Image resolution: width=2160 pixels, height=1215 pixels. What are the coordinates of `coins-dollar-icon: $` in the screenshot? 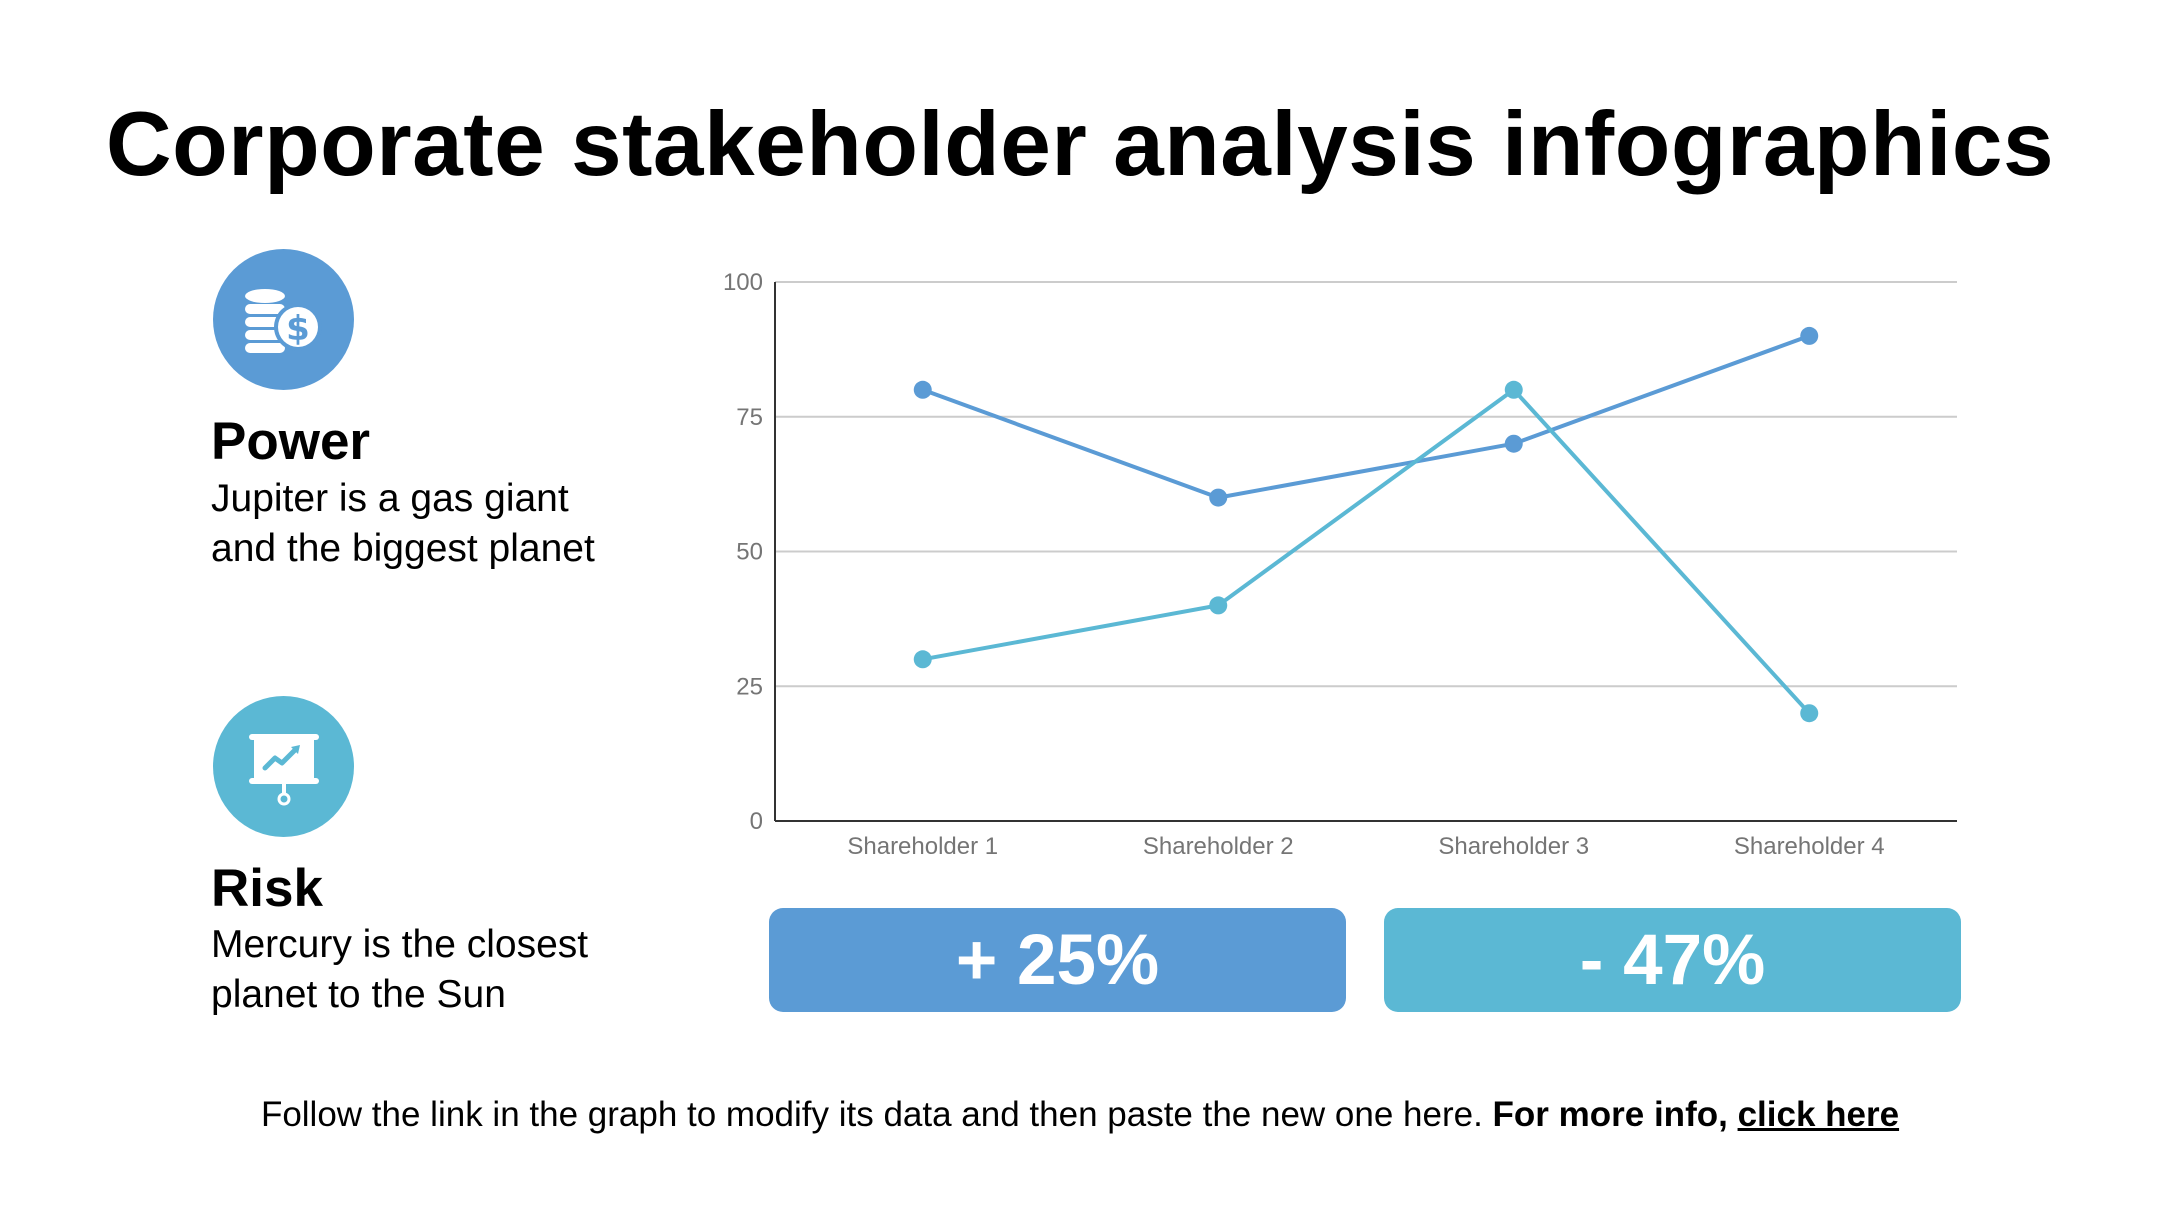 It's located at (283, 320).